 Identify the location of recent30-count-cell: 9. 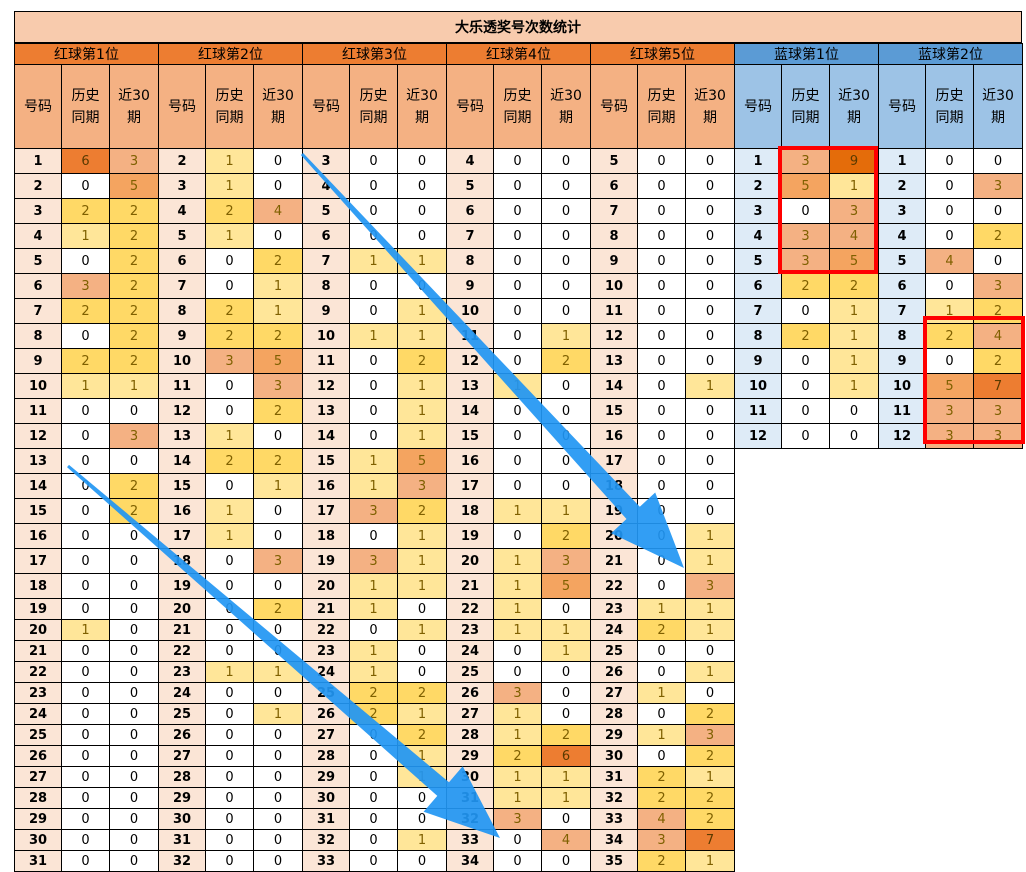
(854, 161).